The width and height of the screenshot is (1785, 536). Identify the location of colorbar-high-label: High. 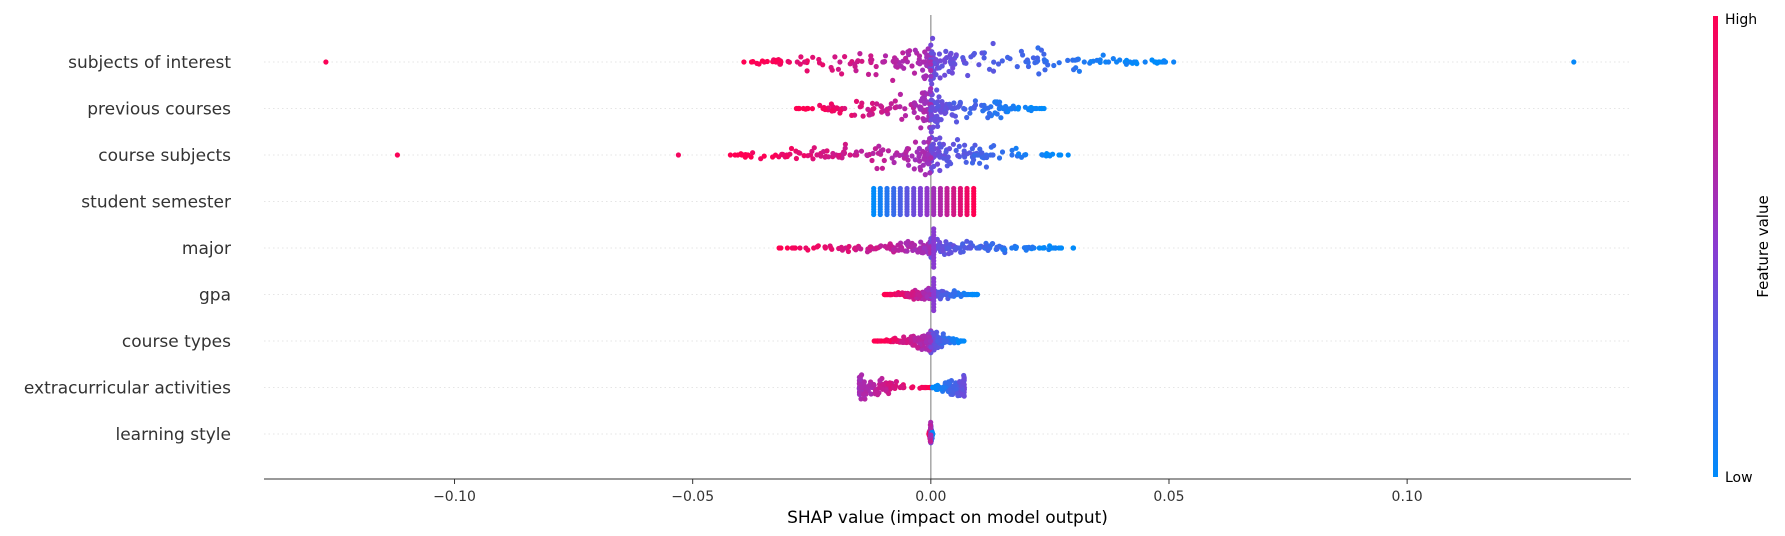
(1741, 20).